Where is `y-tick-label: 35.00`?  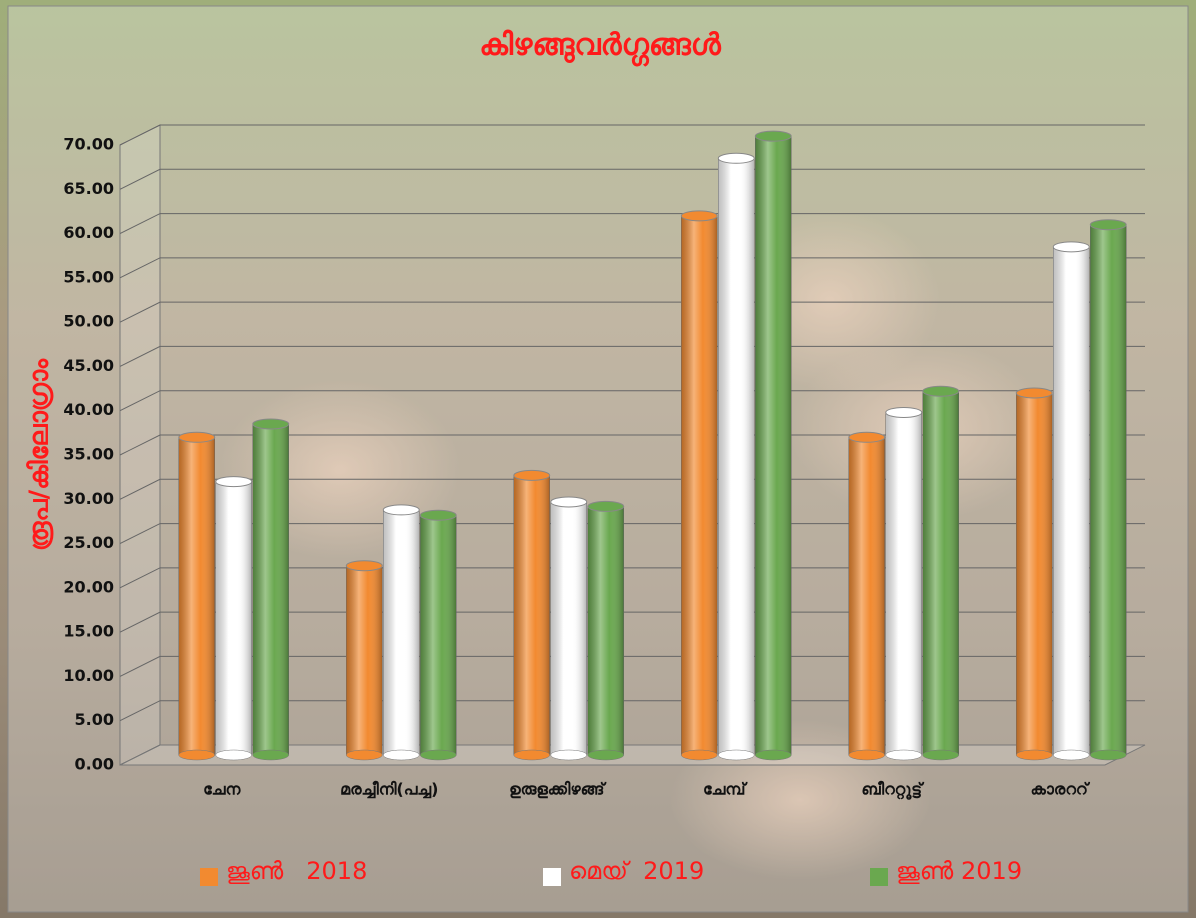 y-tick-label: 35.00 is located at coordinates (88, 454).